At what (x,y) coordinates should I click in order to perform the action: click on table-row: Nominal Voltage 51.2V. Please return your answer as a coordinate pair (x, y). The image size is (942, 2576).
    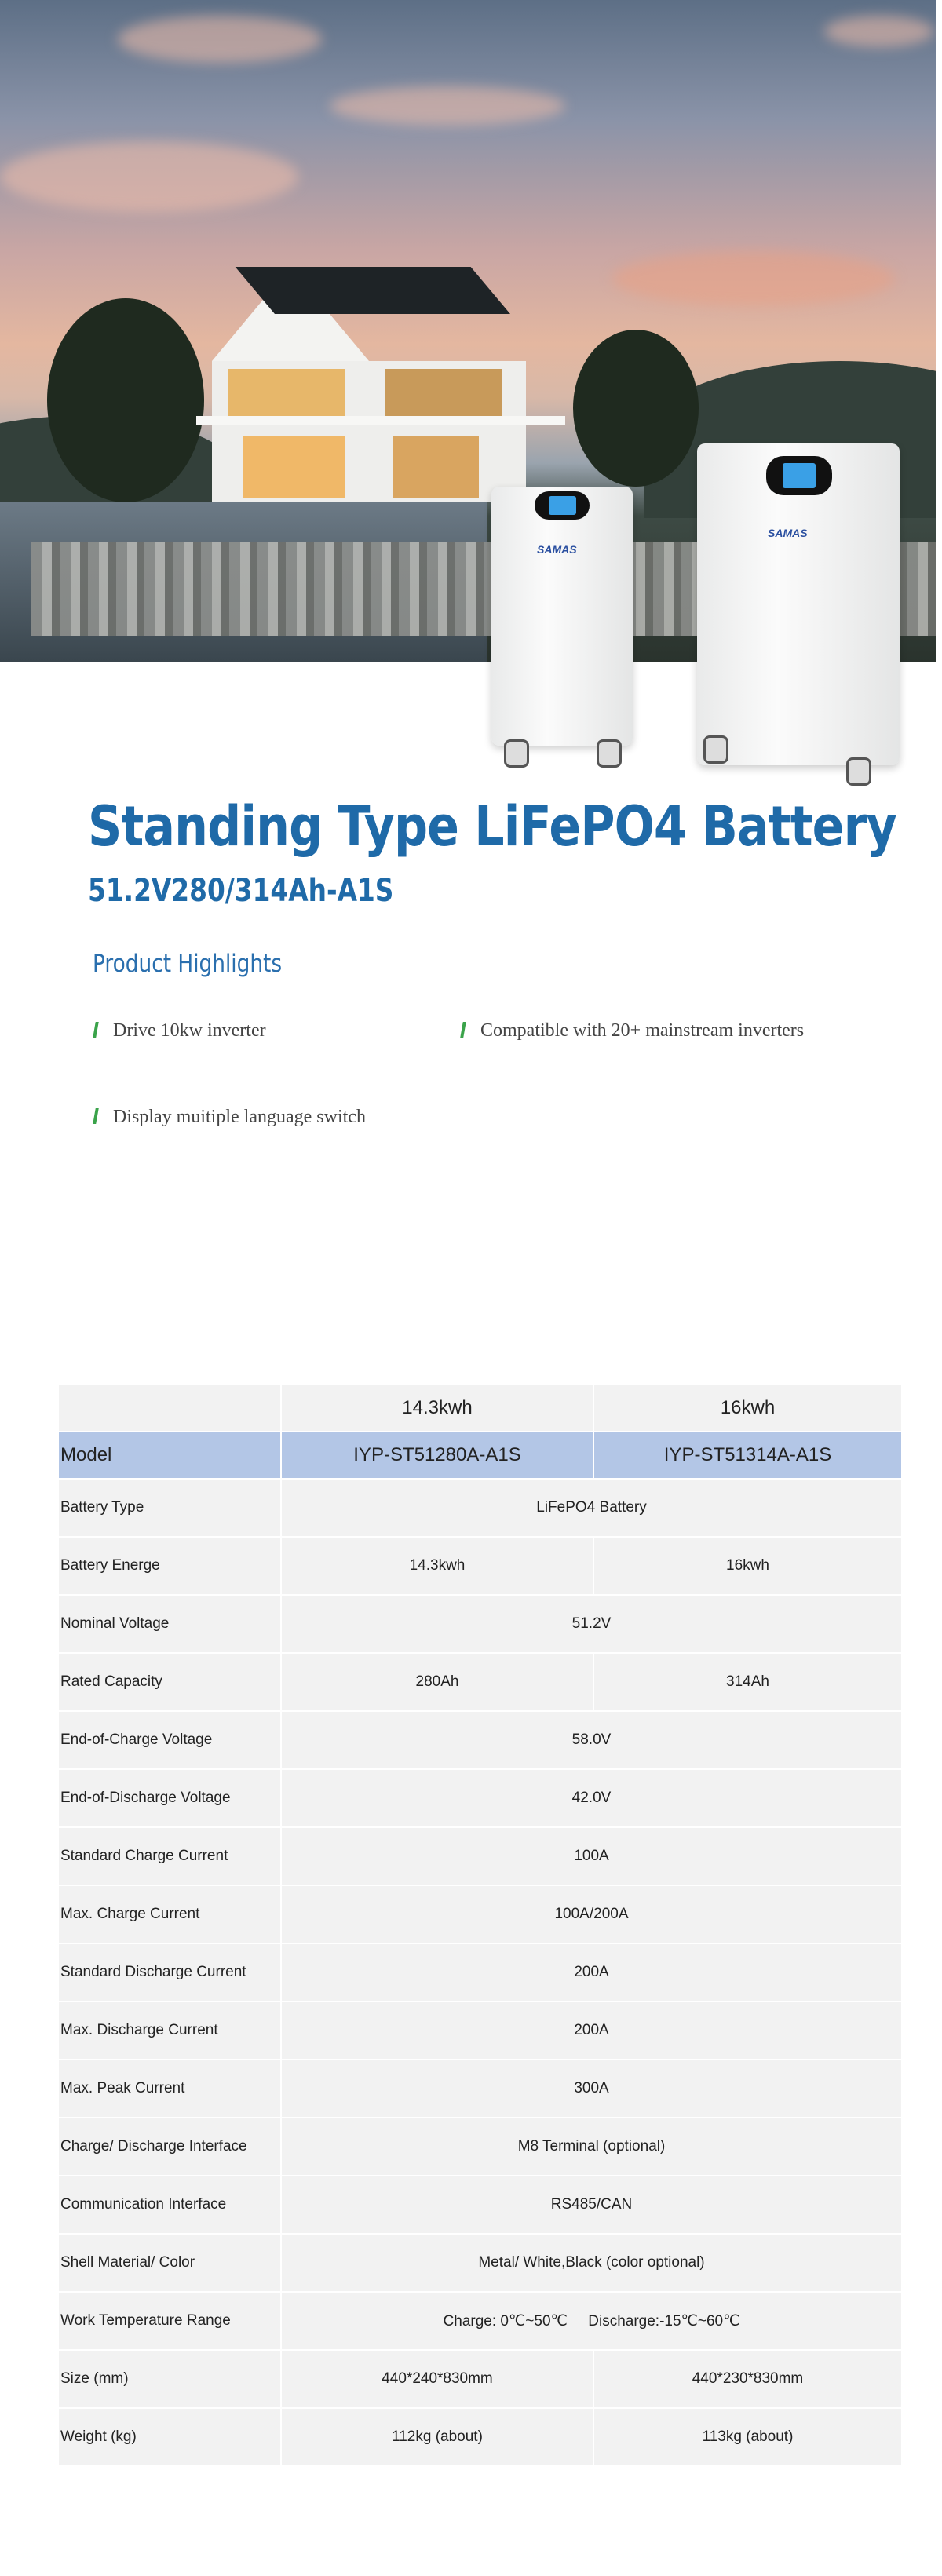
    Looking at the image, I should click on (480, 1624).